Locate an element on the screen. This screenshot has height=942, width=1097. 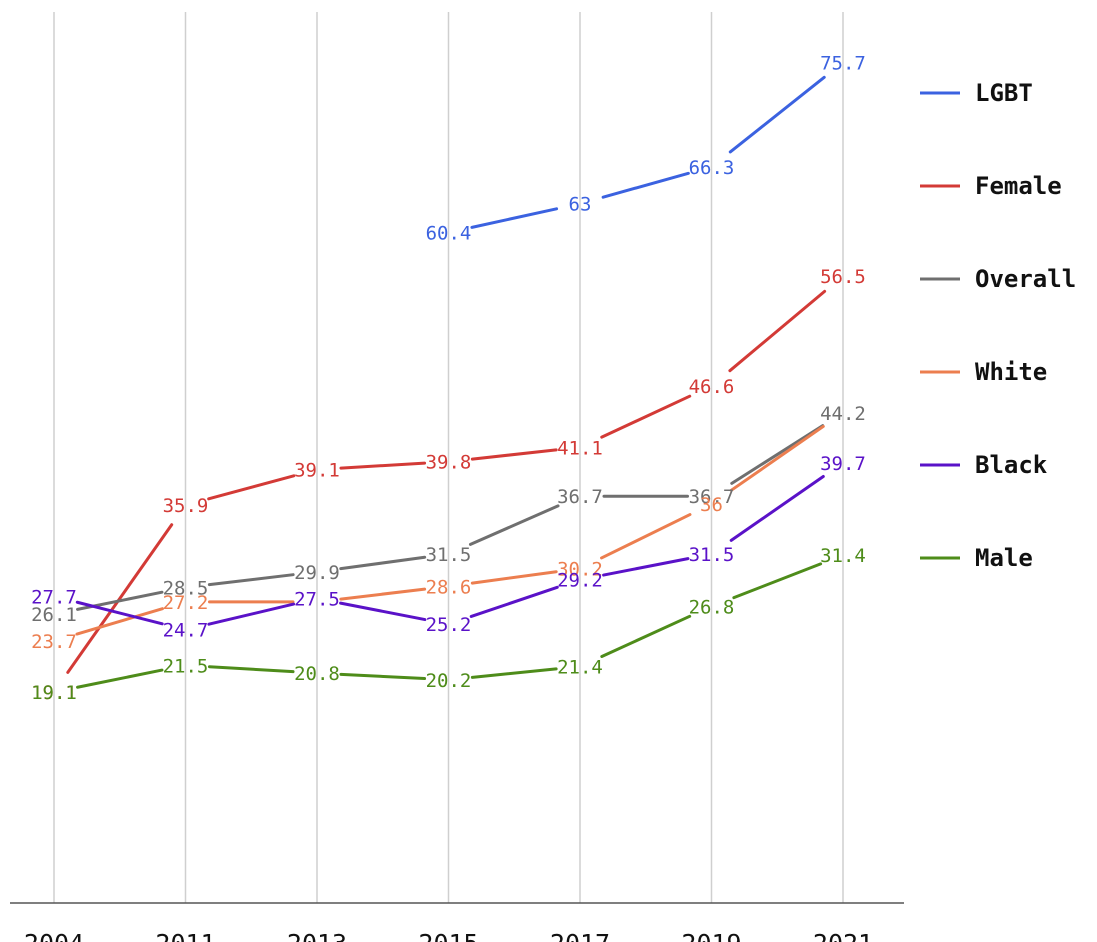
data-label-white: 28.6 is located at coordinates (449, 587).